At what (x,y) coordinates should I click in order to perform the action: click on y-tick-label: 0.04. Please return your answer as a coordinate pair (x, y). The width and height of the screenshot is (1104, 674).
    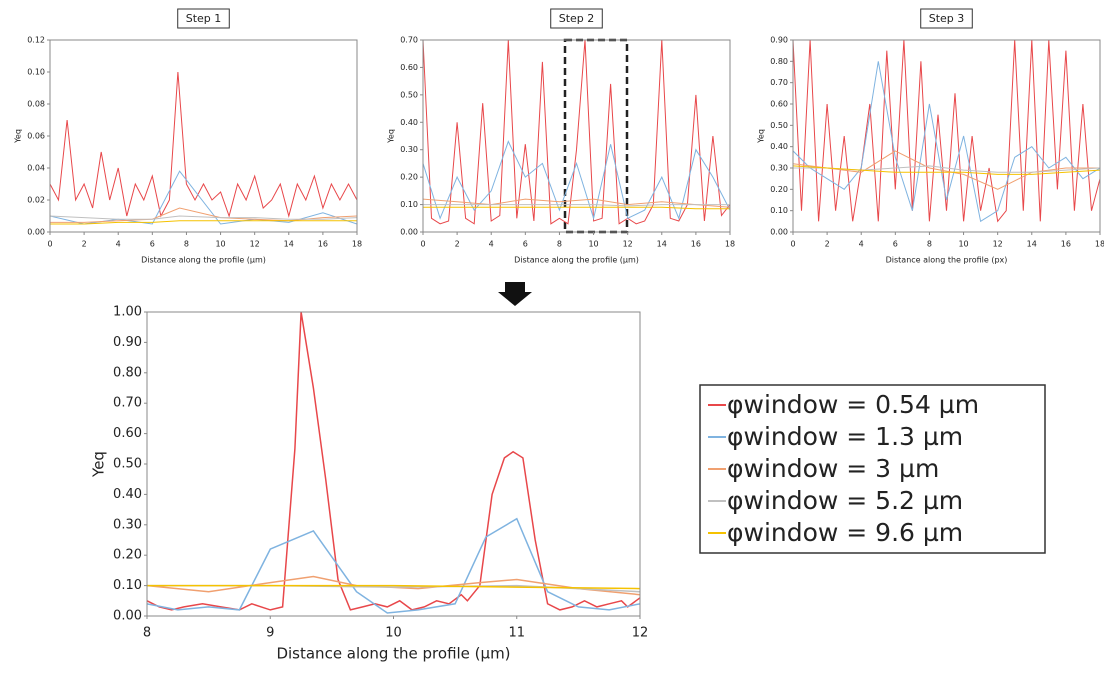
    Looking at the image, I should click on (36, 168).